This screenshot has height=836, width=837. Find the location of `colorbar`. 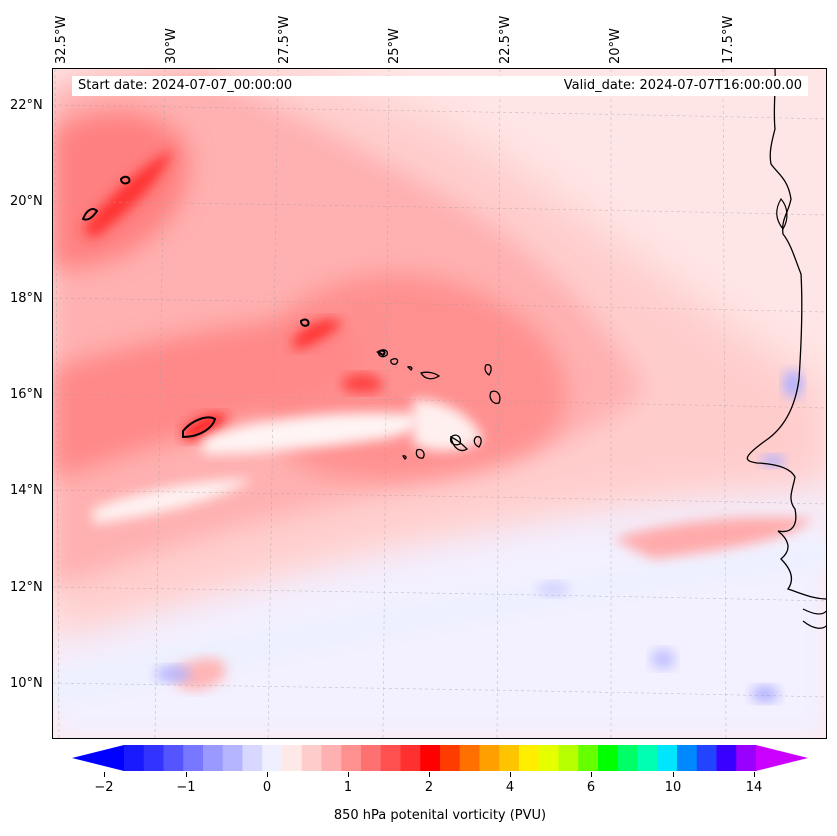

colorbar is located at coordinates (440, 758).